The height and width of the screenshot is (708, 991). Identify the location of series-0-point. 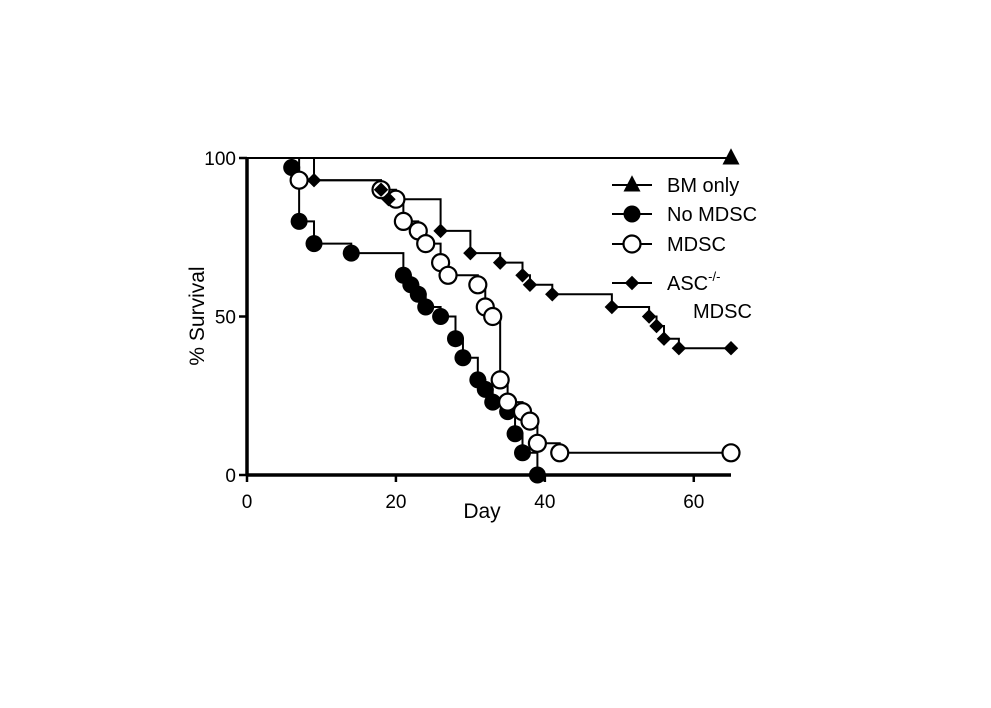
(731, 156).